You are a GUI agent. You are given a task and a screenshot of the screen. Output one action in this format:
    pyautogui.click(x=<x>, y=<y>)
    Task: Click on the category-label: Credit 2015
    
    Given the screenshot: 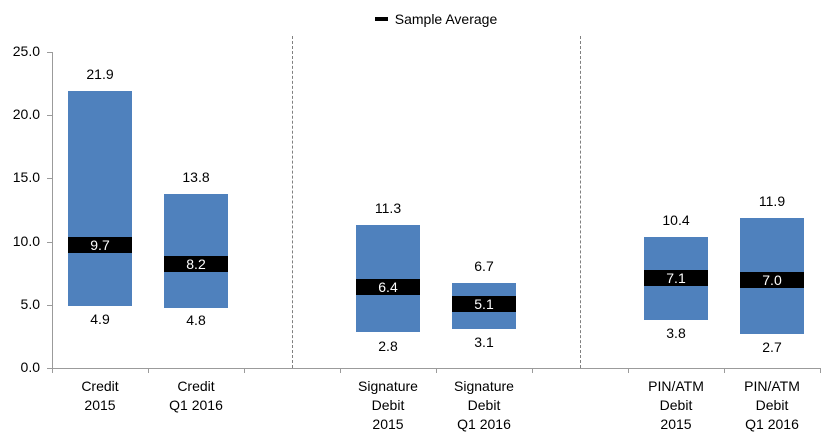 What is the action you would take?
    pyautogui.click(x=100, y=395)
    